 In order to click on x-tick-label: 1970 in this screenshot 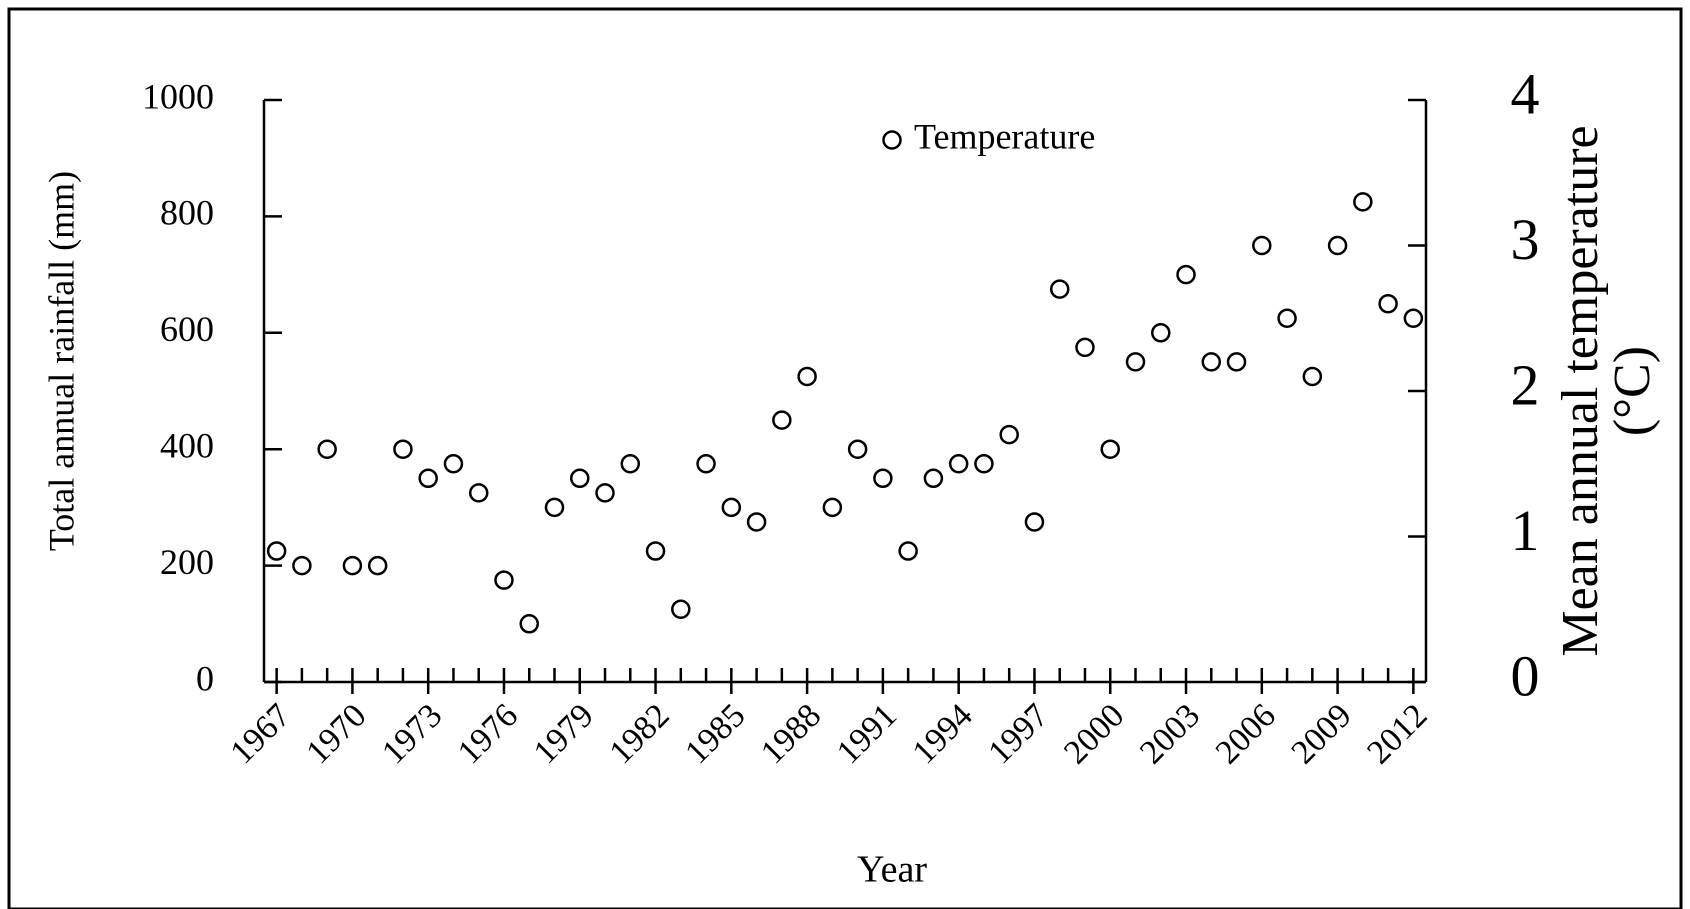, I will do `click(336, 734)`.